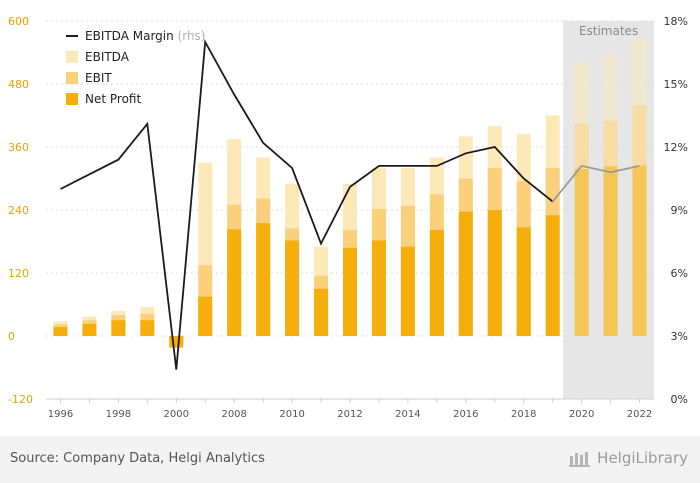 The width and height of the screenshot is (700, 483). Describe the element at coordinates (176, 414) in the screenshot. I see `x-tick-label: 2000` at that location.